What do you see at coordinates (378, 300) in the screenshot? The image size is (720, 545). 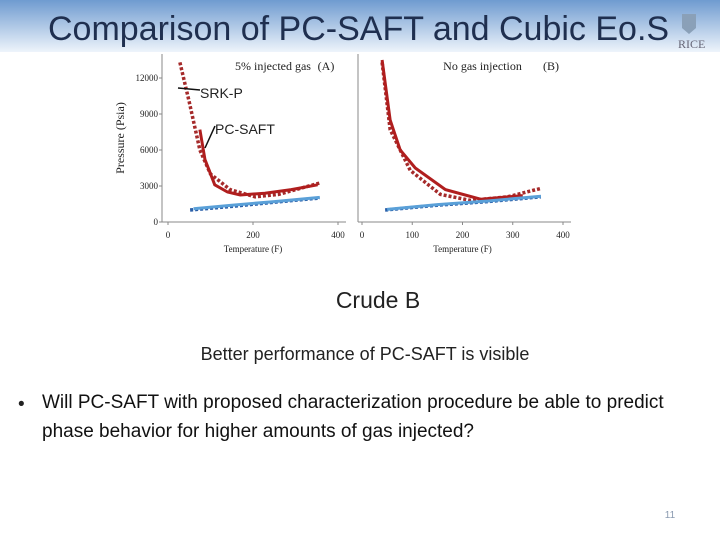 I see `subtitle: Crude B` at bounding box center [378, 300].